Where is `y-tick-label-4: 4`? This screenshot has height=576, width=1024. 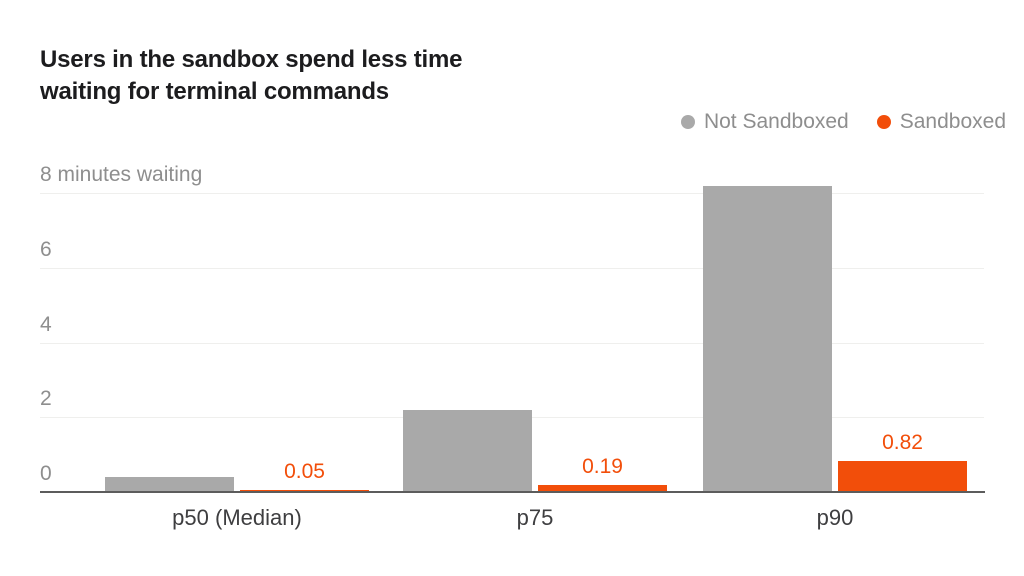
y-tick-label-4: 4 is located at coordinates (46, 324).